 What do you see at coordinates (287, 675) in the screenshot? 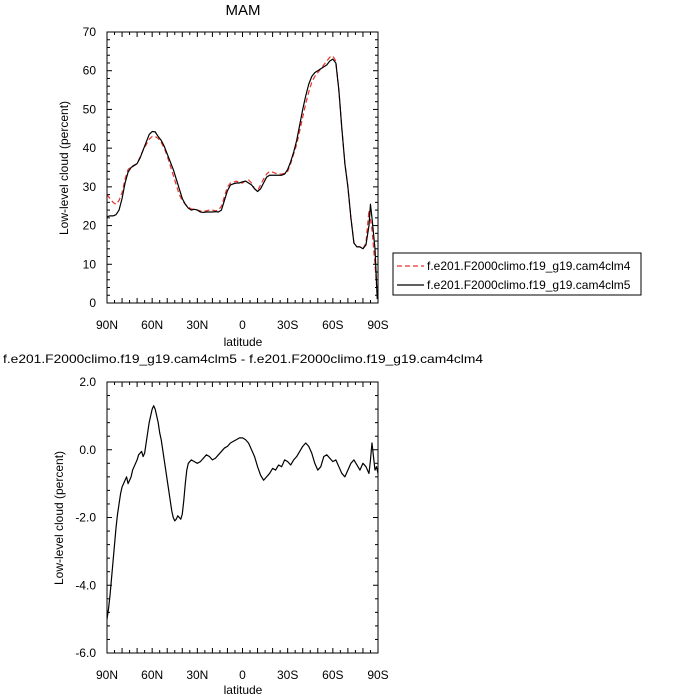
I see `bottom-x-tick-label: 30S` at bounding box center [287, 675].